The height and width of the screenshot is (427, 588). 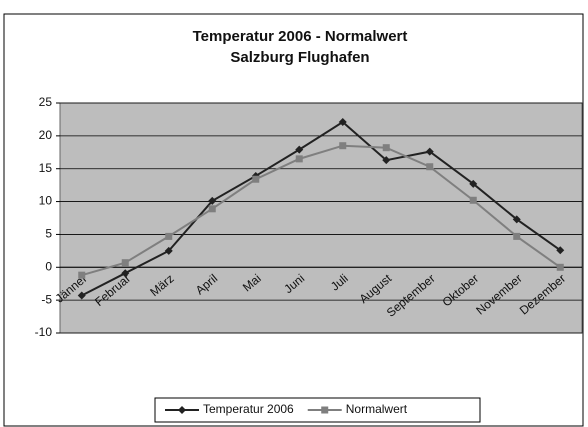 What do you see at coordinates (377, 409) in the screenshot?
I see `legend-label: Normalwert` at bounding box center [377, 409].